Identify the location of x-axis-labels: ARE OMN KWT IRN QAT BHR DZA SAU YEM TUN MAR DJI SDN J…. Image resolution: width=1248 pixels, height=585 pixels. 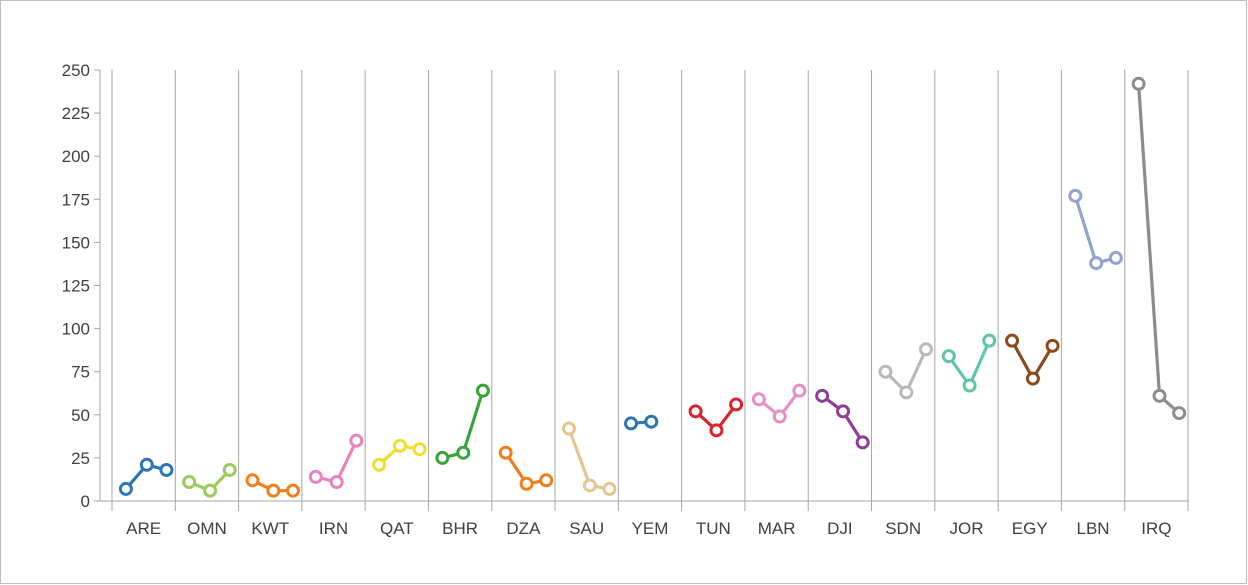
(648, 528).